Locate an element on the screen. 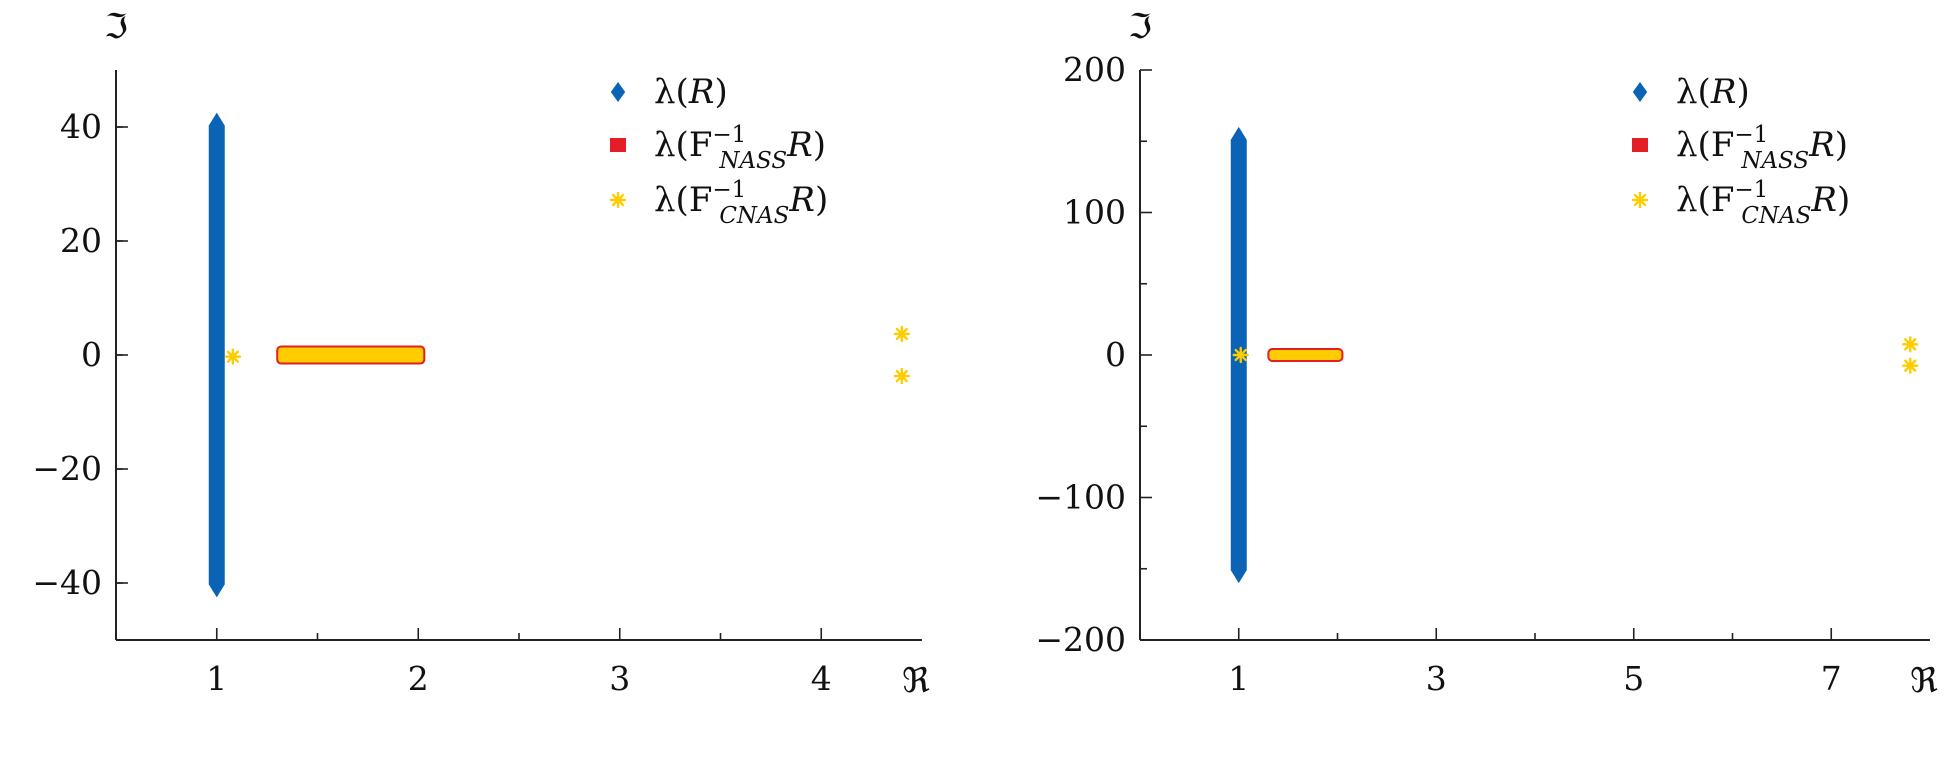  series-1-band is located at coordinates (216, 355).